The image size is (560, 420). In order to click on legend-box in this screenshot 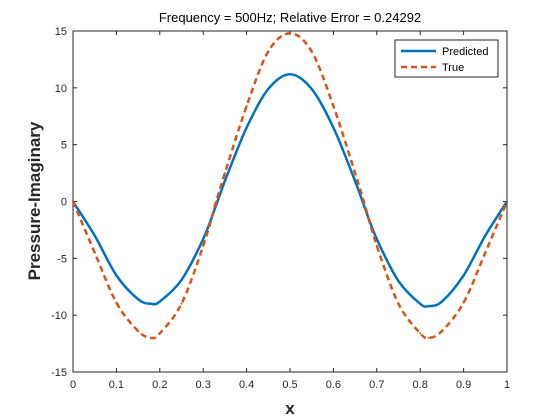, I will do `click(446, 58)`.